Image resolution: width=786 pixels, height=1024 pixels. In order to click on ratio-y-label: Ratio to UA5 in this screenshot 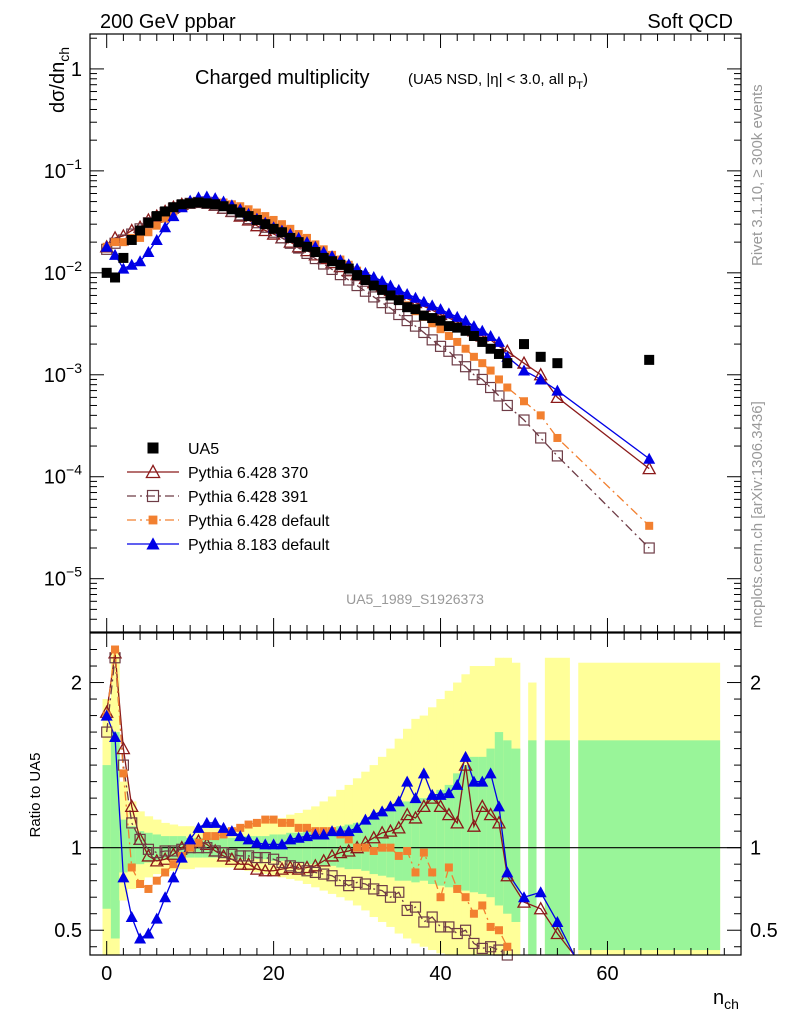, I will do `click(35, 794)`.